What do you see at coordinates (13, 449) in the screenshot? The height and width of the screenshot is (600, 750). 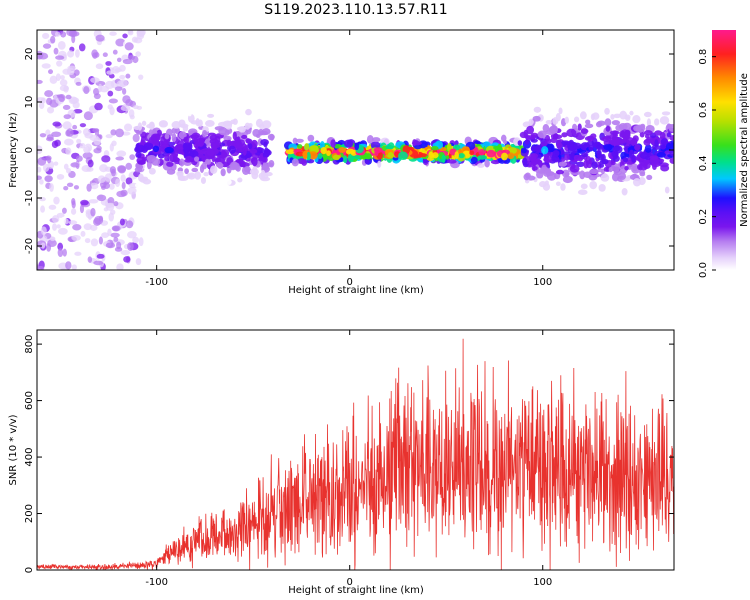 I see `snr-ylabel: SNR (10 * v/v)` at bounding box center [13, 449].